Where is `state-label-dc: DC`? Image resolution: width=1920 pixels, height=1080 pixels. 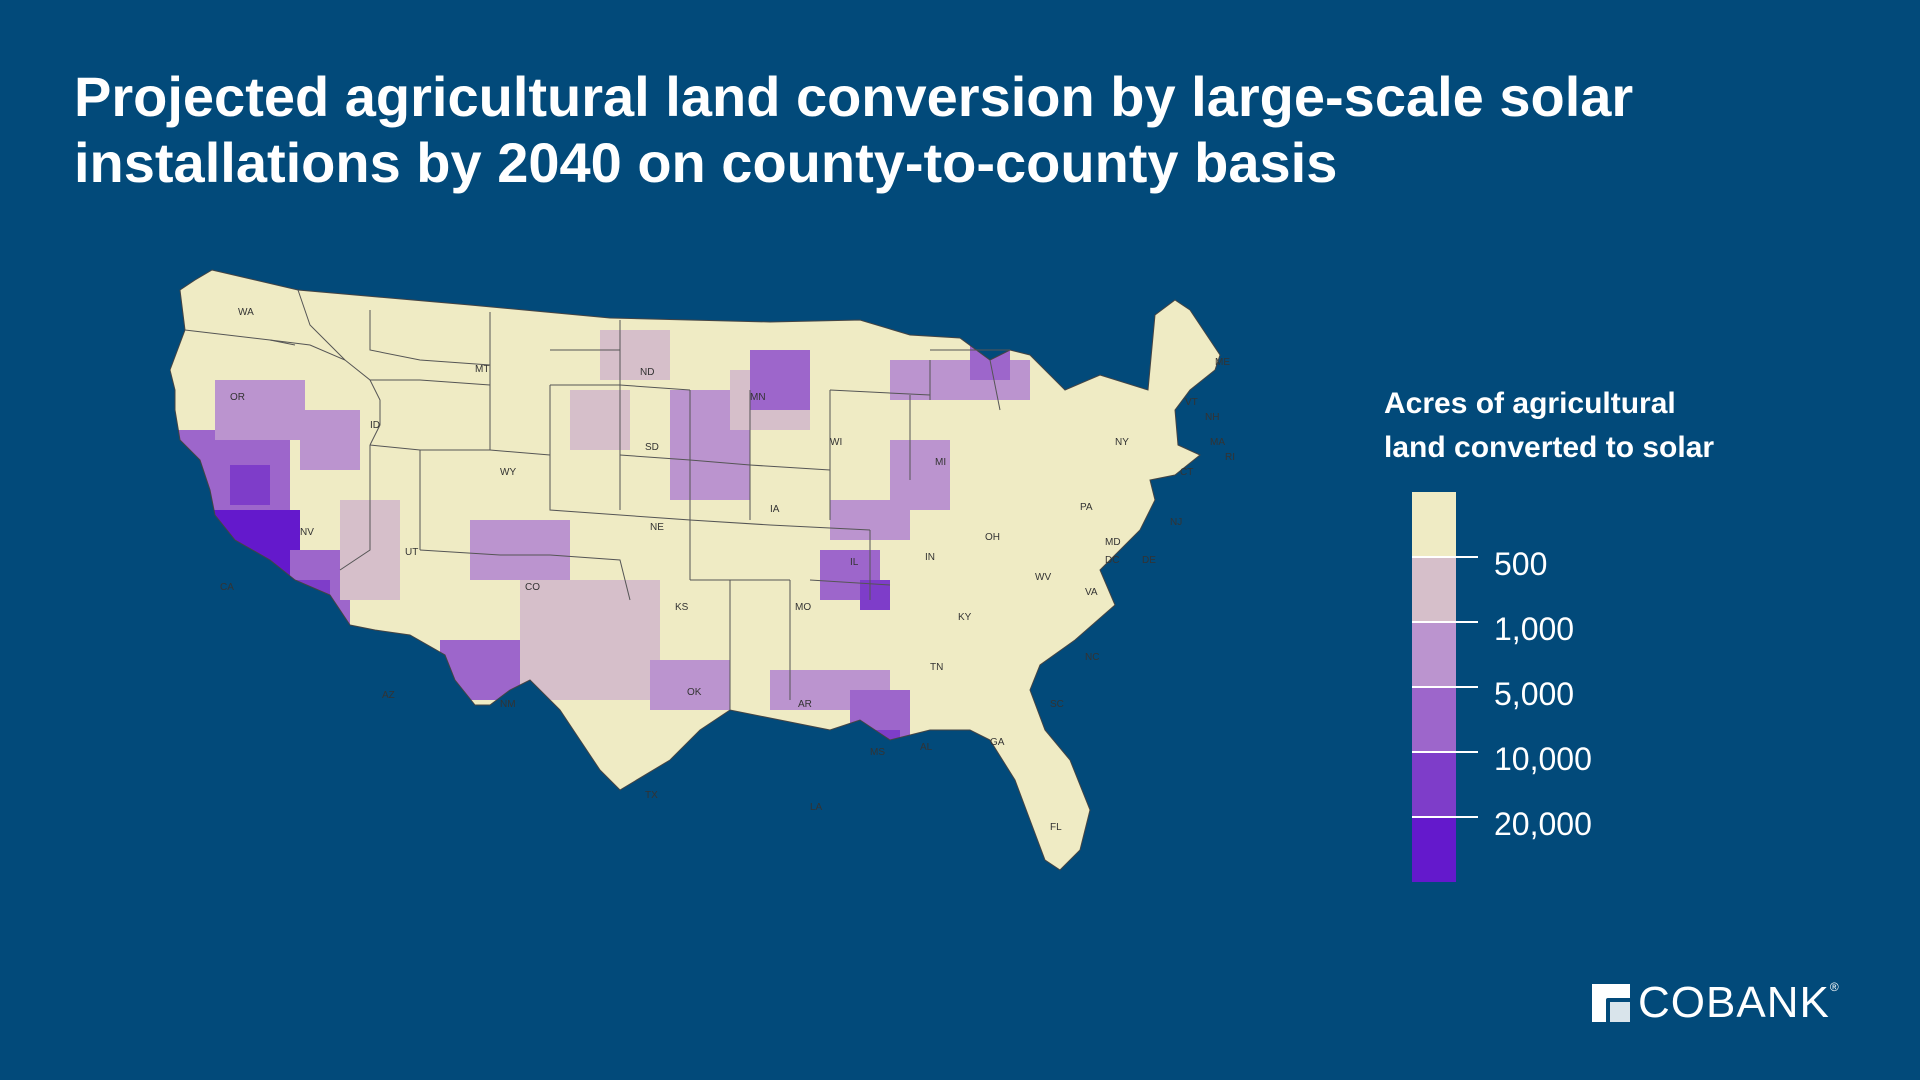 state-label-dc: DC is located at coordinates (1112, 560).